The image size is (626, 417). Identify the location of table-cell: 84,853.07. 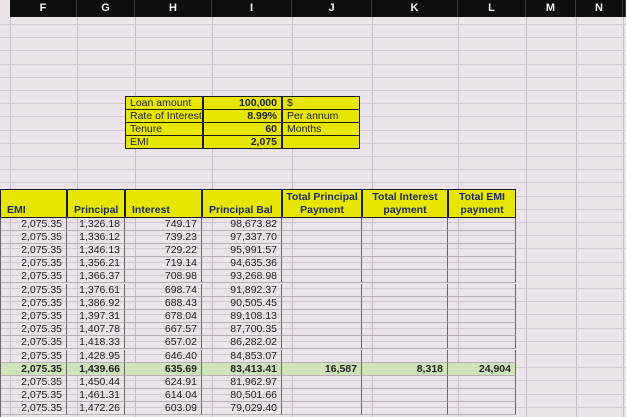
(242, 356).